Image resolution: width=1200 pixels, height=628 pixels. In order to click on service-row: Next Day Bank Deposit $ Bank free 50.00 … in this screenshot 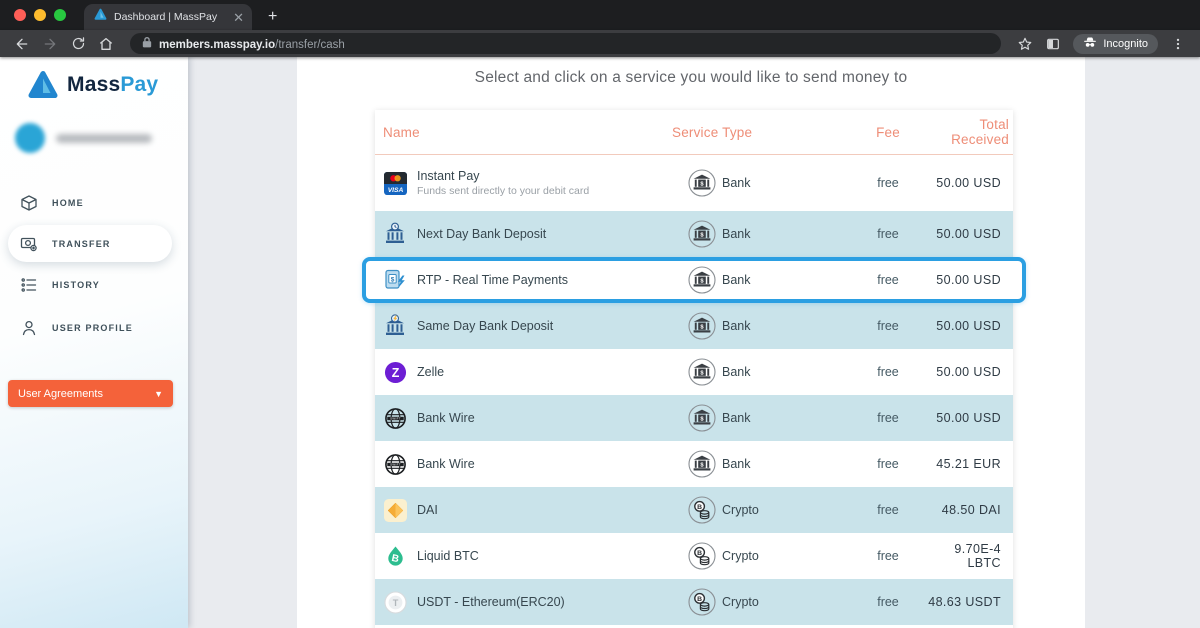, I will do `click(694, 234)`.